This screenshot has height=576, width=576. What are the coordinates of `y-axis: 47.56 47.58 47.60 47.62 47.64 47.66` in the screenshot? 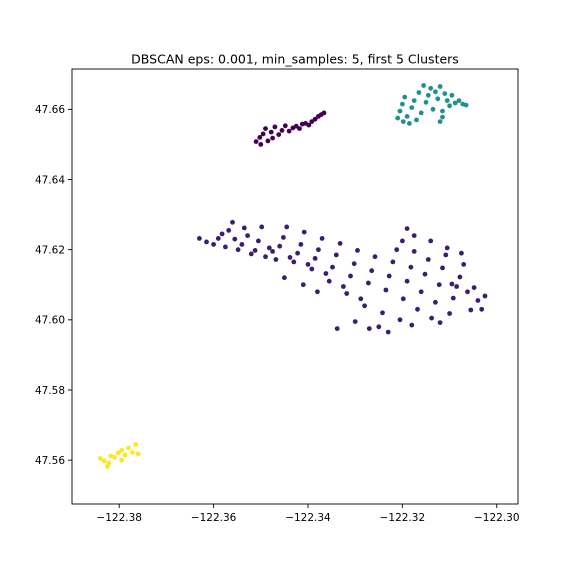 It's located at (53, 285).